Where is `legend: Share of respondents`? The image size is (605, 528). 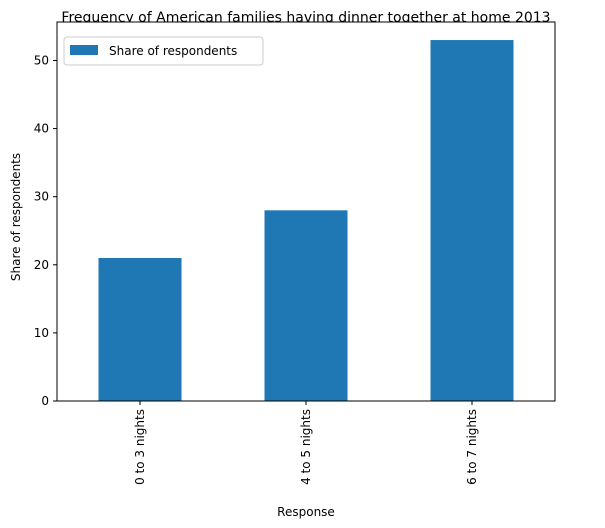
legend: Share of respondents is located at coordinates (163, 51).